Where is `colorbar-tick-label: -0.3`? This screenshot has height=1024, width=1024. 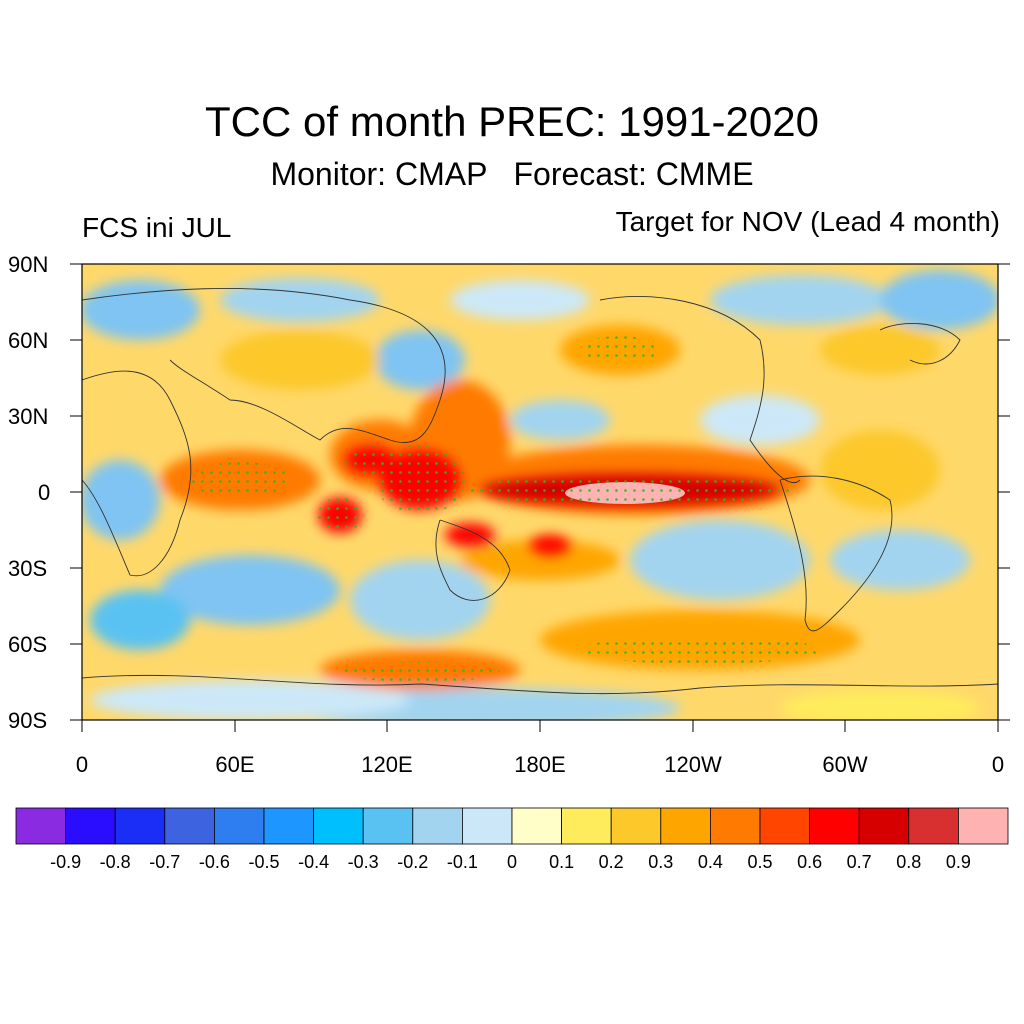
colorbar-tick-label: -0.3 is located at coordinates (363, 862).